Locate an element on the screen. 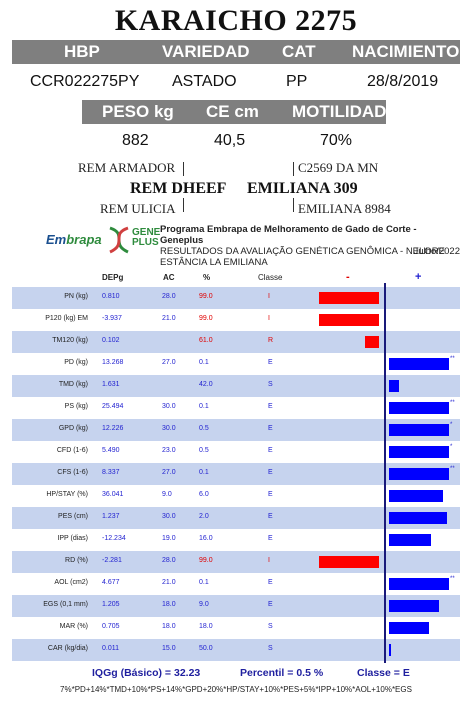 Image resolution: width=472 pixels, height=703 pixels. program-date: Julho/2022 is located at coordinates (436, 251).